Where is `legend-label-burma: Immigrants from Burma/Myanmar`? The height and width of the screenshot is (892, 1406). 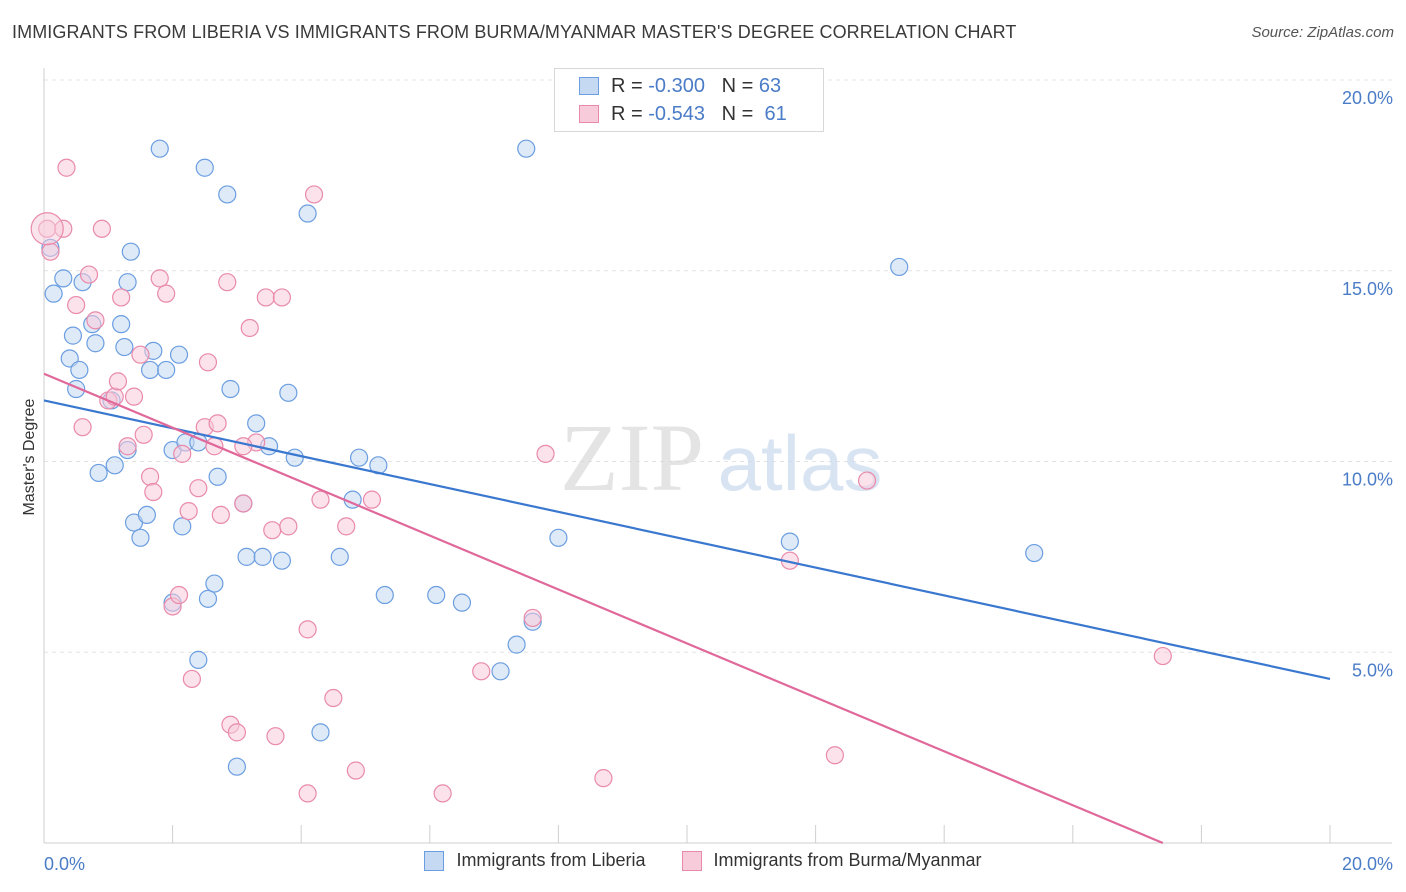
legend-label-burma: Immigrants from Burma/Myanmar is located at coordinates (847, 860).